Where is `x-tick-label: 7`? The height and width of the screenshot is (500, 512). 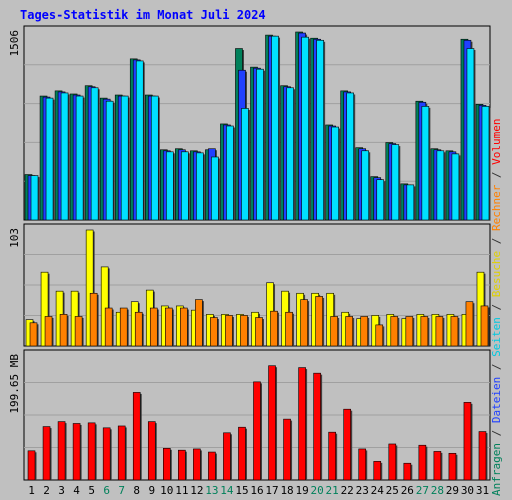 x-tick-label: 7 is located at coordinates (121, 490).